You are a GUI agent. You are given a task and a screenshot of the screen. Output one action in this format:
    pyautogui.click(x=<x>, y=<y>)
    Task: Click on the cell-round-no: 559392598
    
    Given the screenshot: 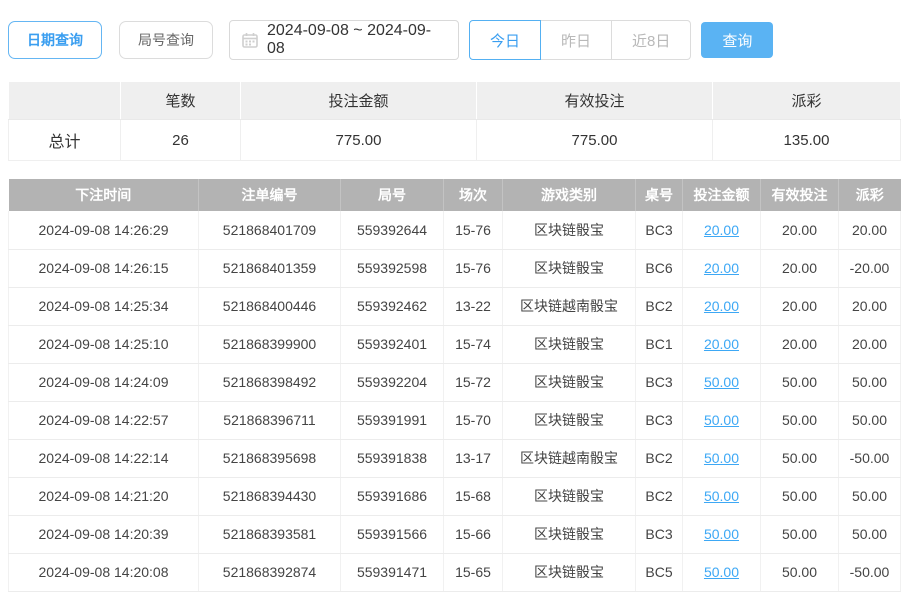 What is the action you would take?
    pyautogui.click(x=392, y=268)
    